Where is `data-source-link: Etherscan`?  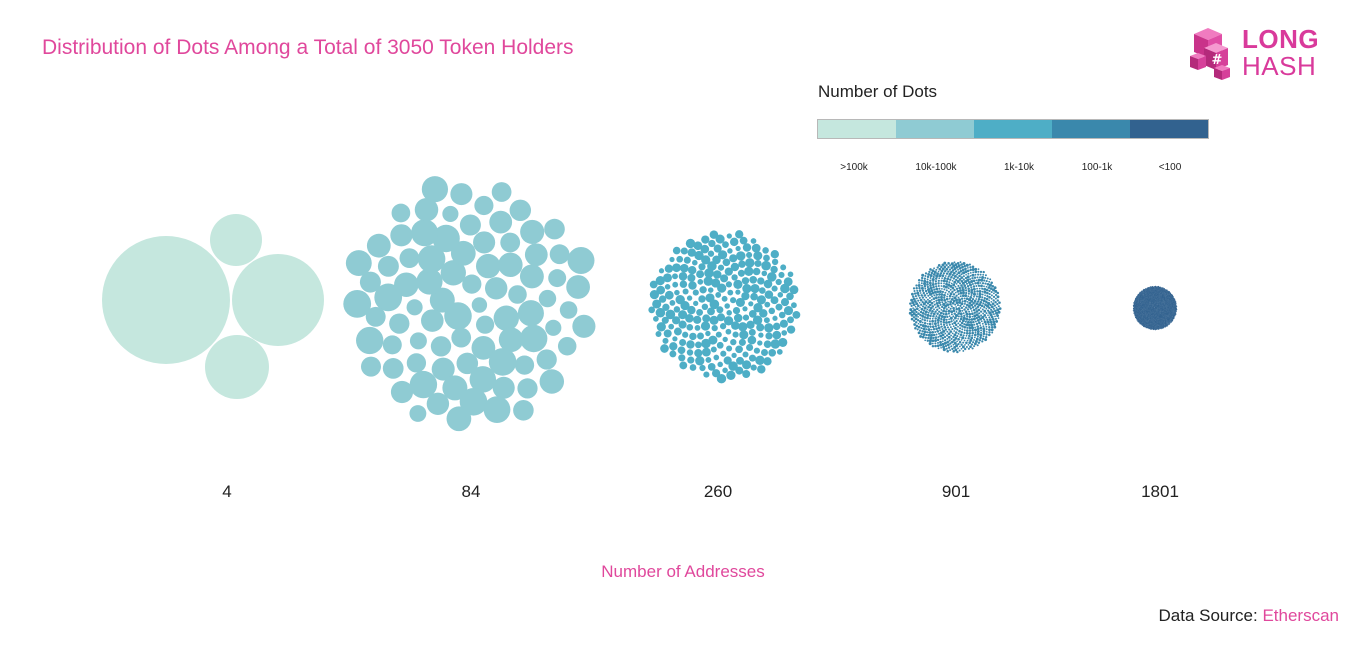
data-source-link: Etherscan is located at coordinates (1300, 615).